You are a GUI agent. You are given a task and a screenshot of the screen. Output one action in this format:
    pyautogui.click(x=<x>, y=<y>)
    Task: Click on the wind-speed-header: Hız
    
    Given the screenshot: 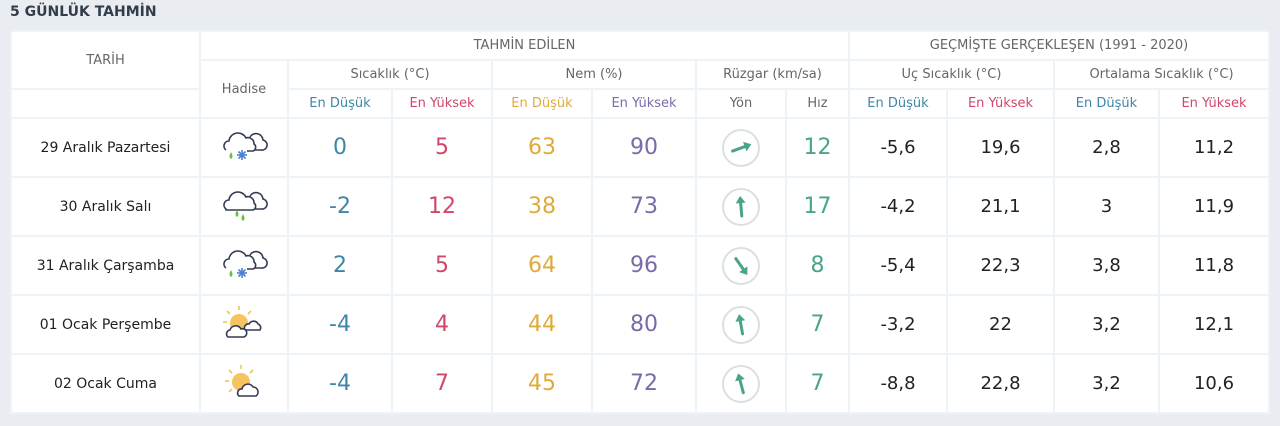 What is the action you would take?
    pyautogui.click(x=817, y=103)
    